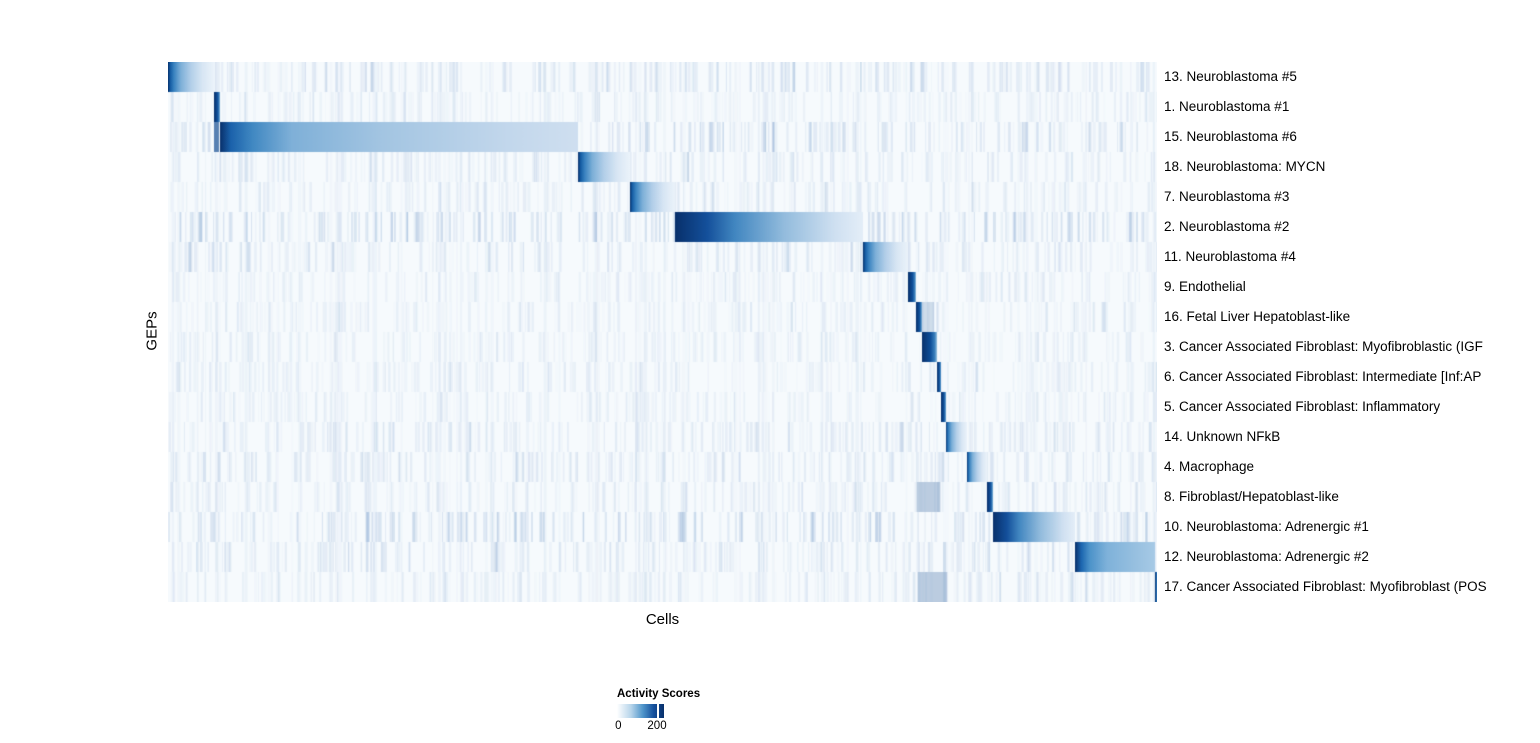 This screenshot has height=743, width=1540. I want to click on row-label: 15. Neuroblastoma #6, so click(1230, 136).